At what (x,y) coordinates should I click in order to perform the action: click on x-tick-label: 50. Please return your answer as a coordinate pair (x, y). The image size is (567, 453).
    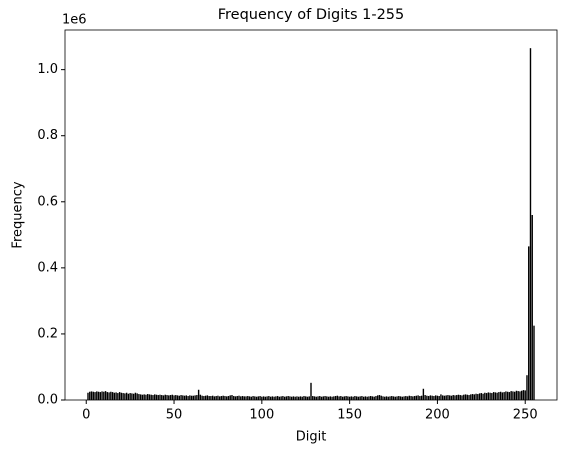
    Looking at the image, I should click on (174, 415).